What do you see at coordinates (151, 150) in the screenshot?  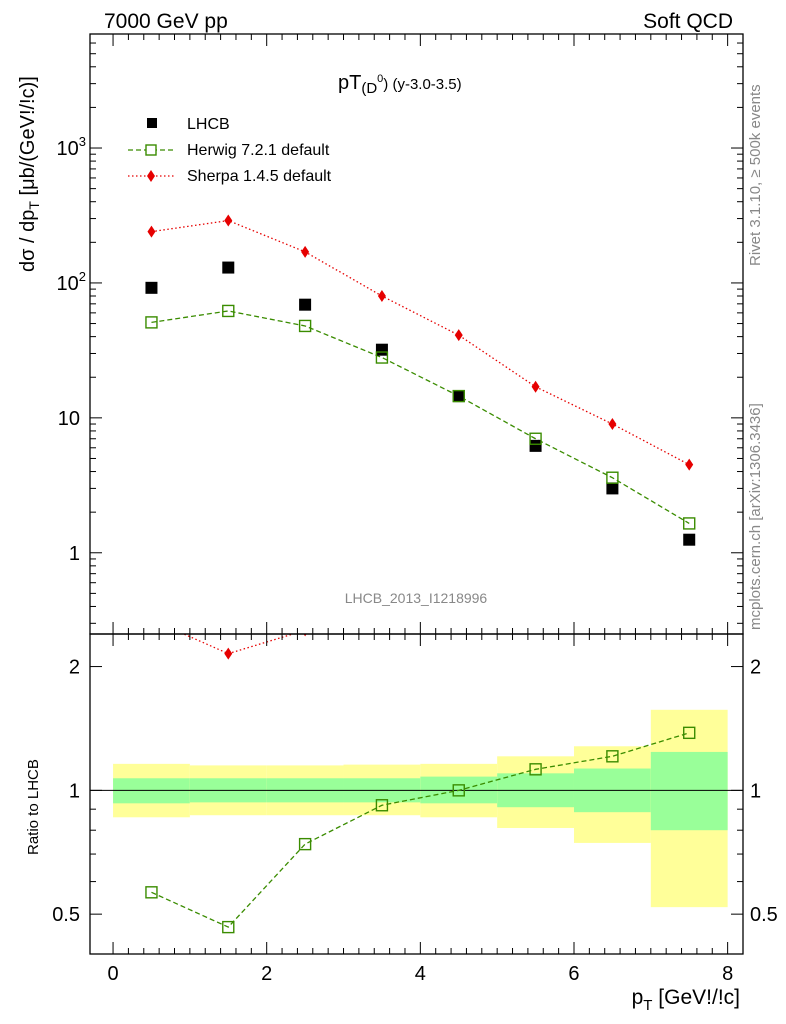 I see `legend-marker-herwig` at bounding box center [151, 150].